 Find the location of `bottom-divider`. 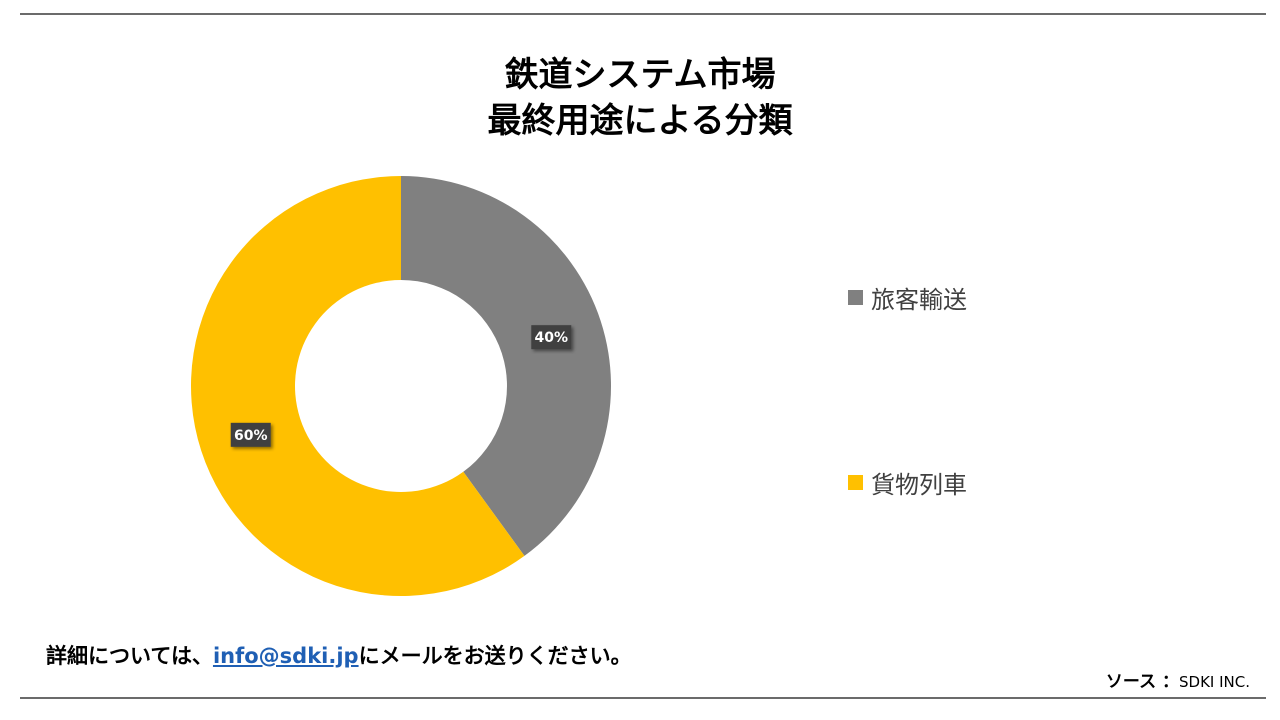

bottom-divider is located at coordinates (643, 698).